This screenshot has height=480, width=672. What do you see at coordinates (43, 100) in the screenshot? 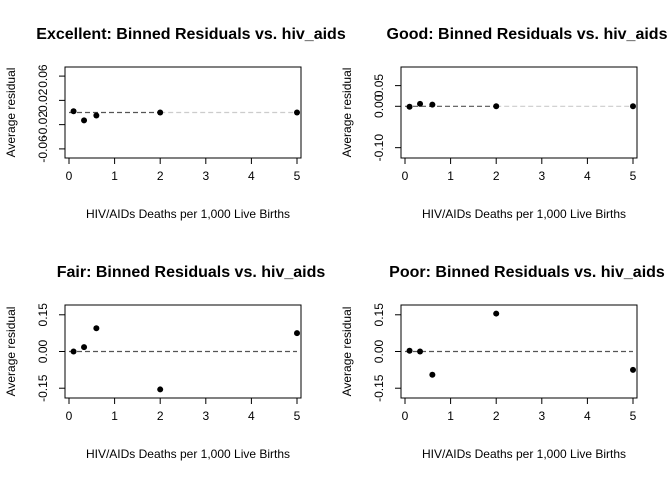
I see `y-tick-label: 0.02` at bounding box center [43, 100].